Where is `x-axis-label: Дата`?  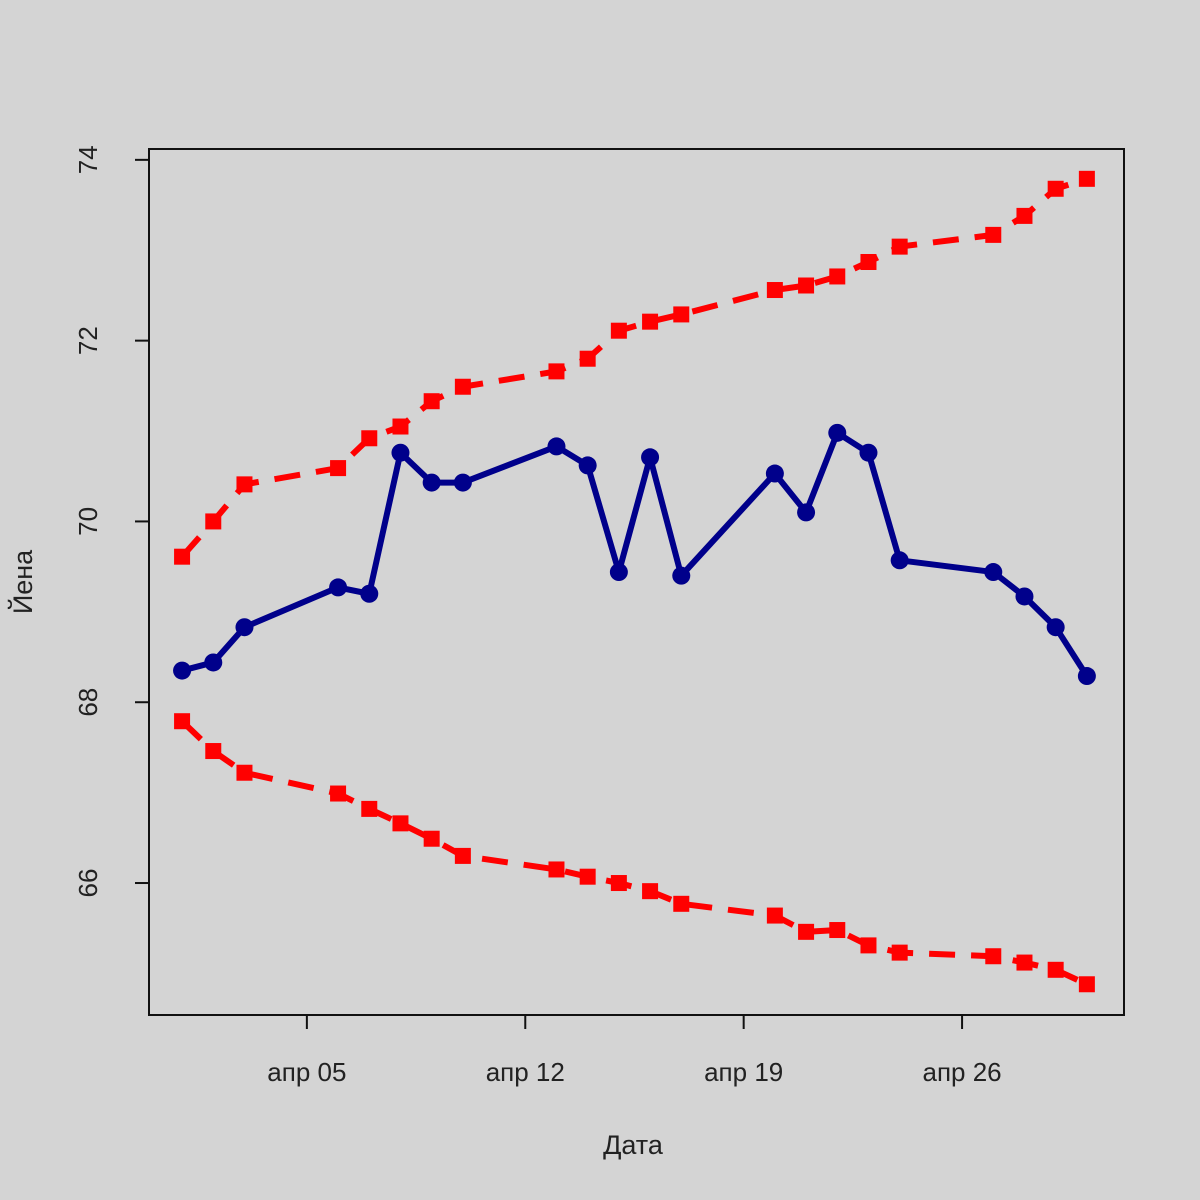
x-axis-label: Дата is located at coordinates (633, 1145).